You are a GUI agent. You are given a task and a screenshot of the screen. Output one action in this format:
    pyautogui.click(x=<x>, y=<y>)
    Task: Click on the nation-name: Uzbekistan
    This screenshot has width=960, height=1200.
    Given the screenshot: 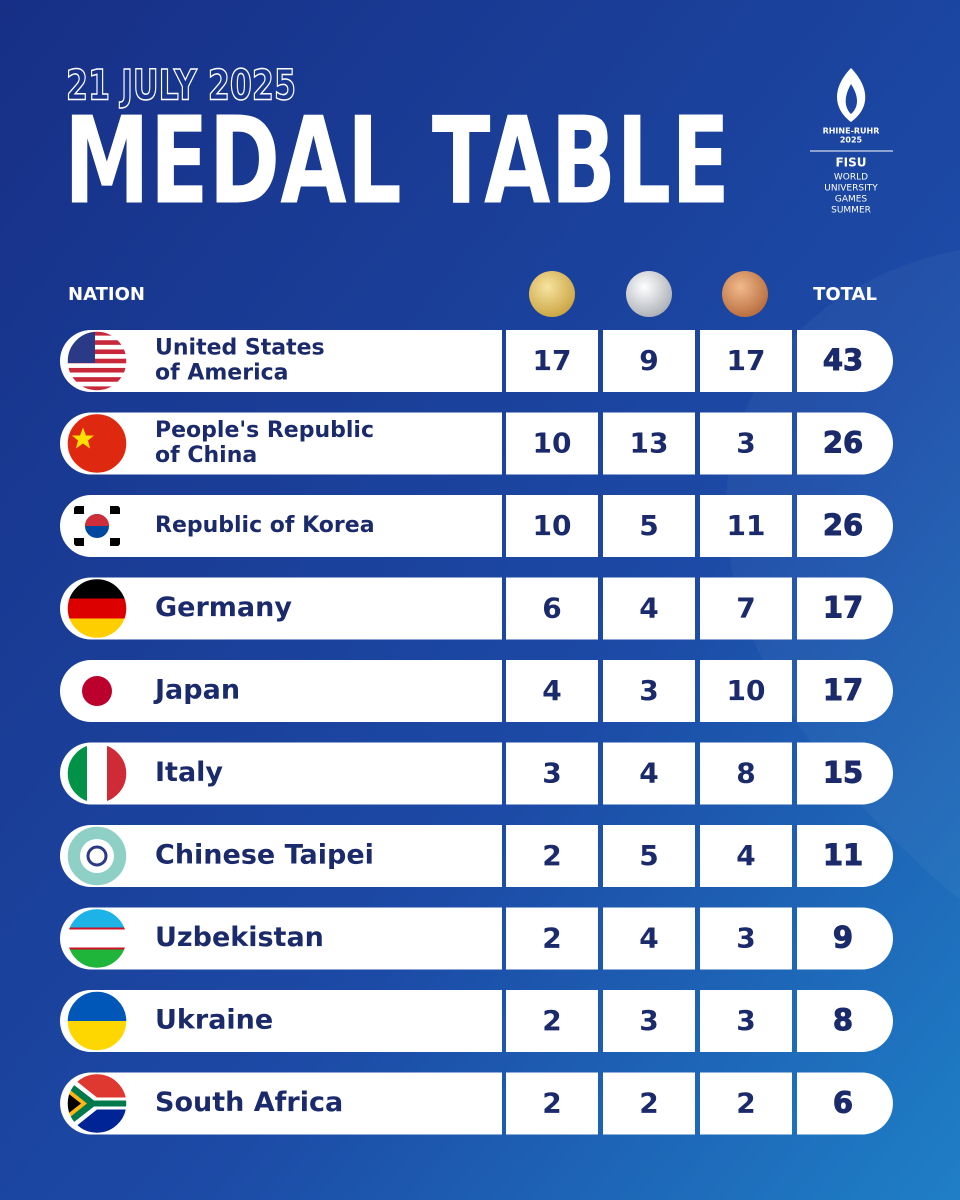 What is the action you would take?
    pyautogui.click(x=239, y=937)
    